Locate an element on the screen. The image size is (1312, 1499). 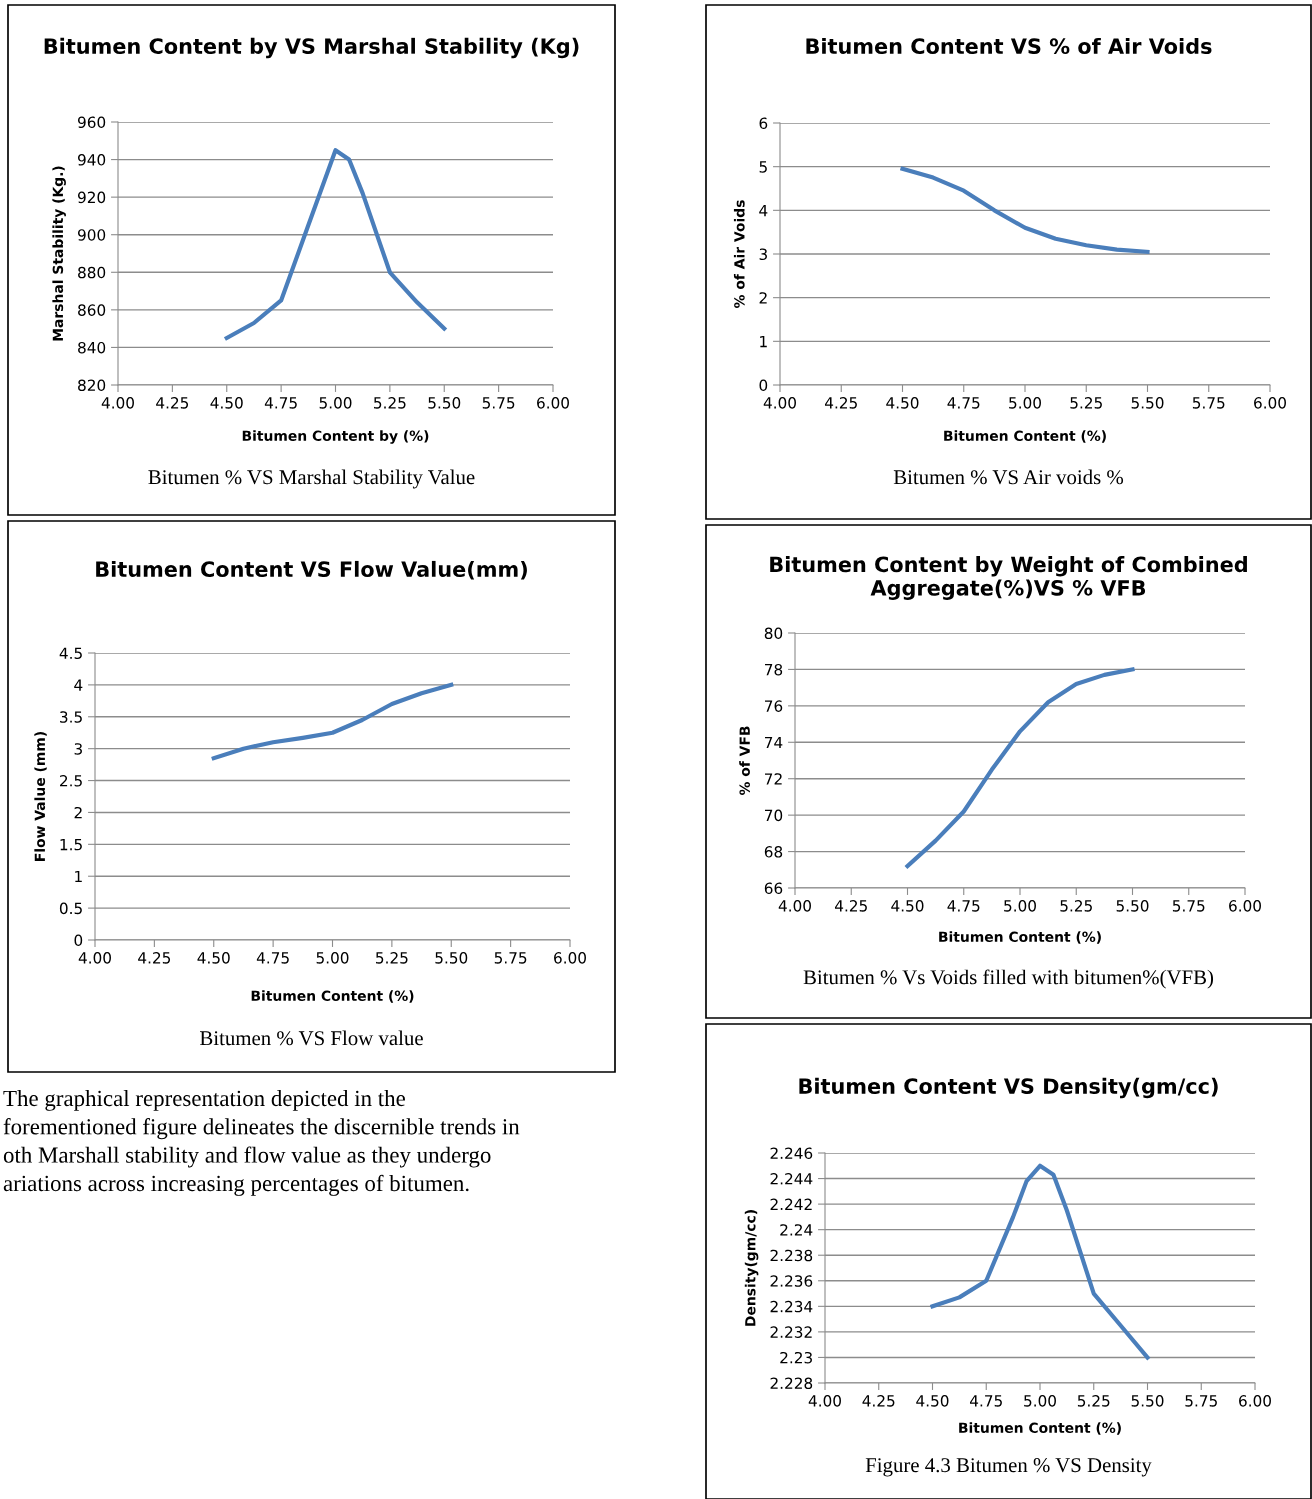
text: Bitumen % VS Air voids % is located at coordinates (1008, 477).